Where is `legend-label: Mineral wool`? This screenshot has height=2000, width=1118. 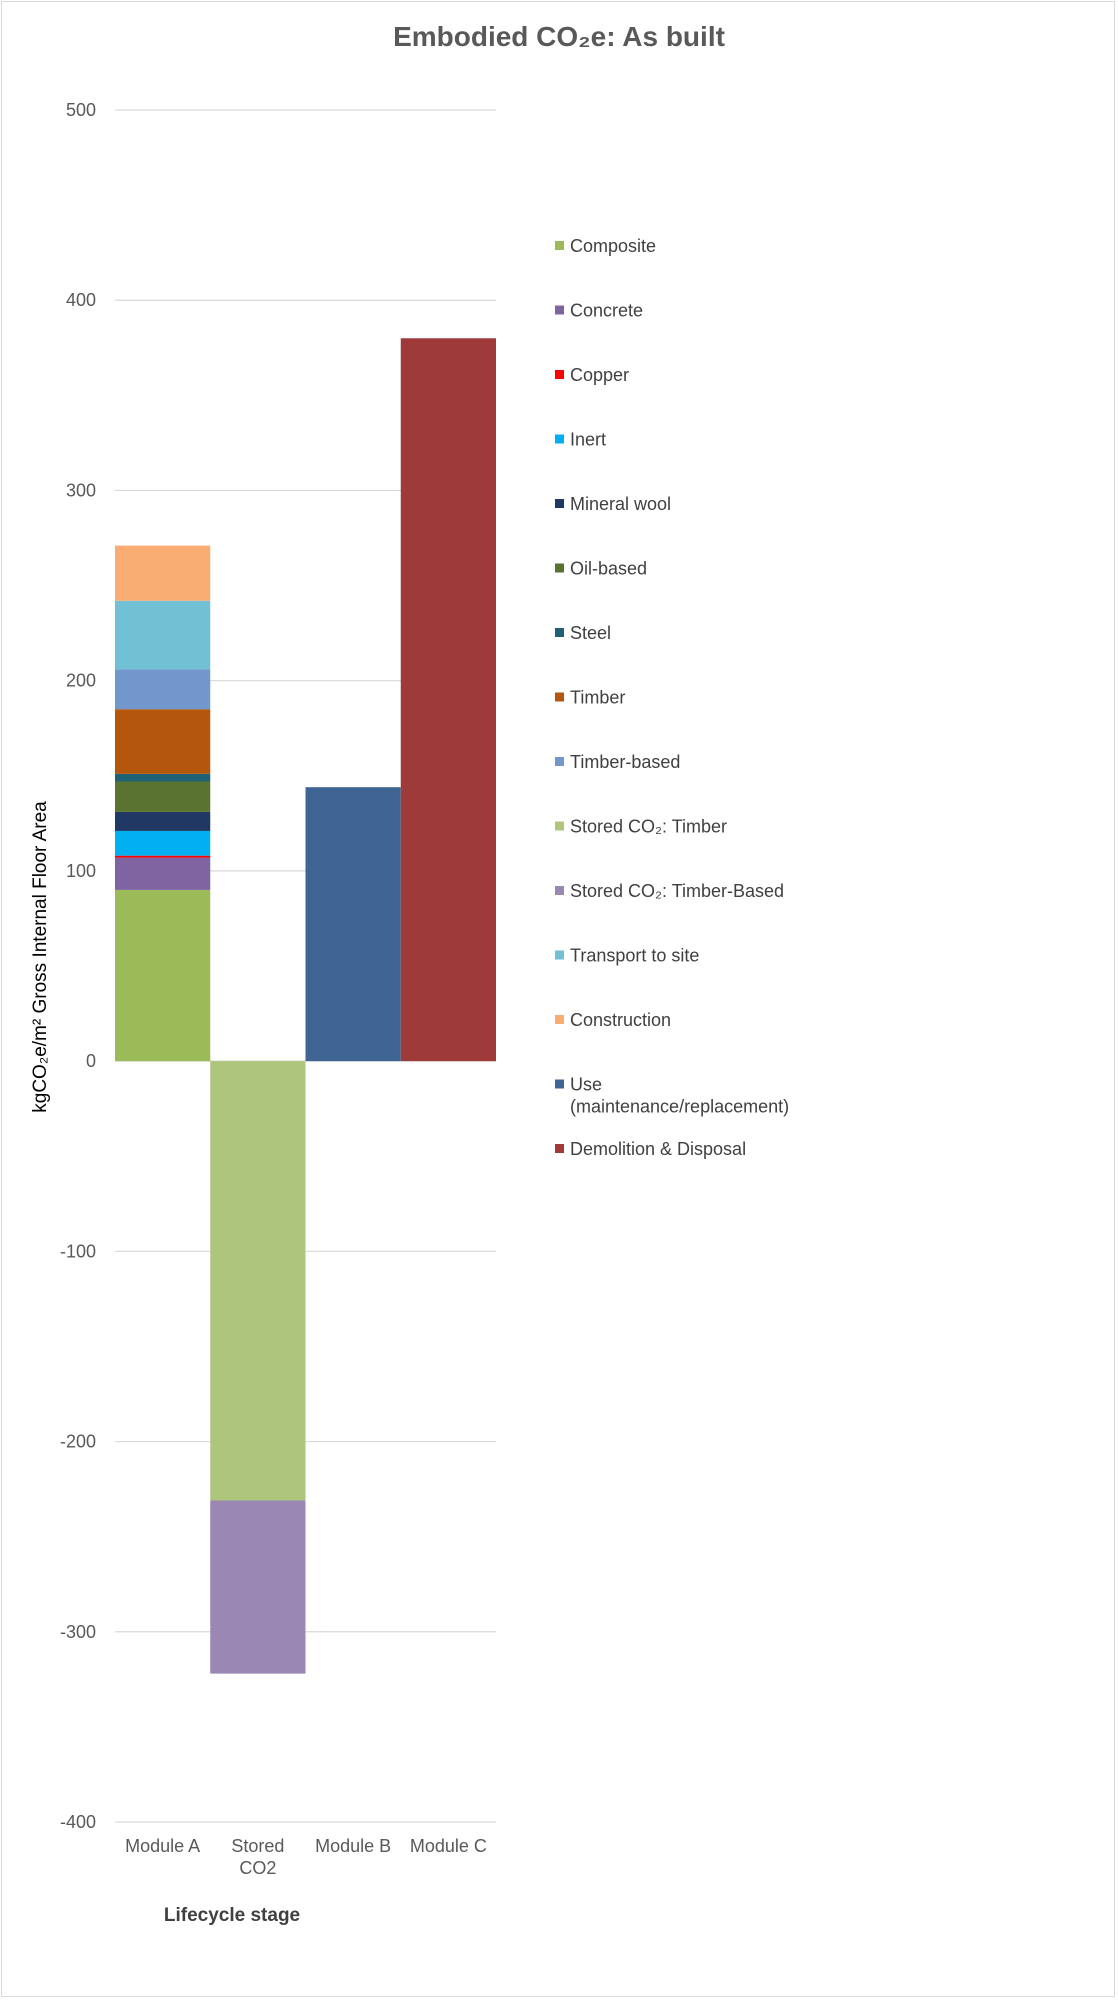 legend-label: Mineral wool is located at coordinates (620, 504).